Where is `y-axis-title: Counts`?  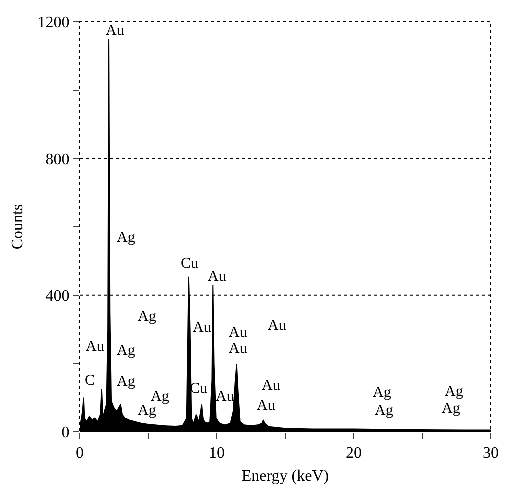
y-axis-title: Counts is located at coordinates (18, 227).